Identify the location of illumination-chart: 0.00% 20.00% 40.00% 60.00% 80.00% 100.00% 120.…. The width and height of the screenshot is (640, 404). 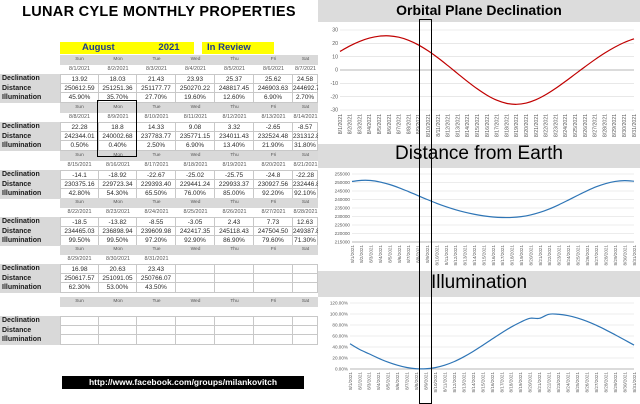
(479, 350).